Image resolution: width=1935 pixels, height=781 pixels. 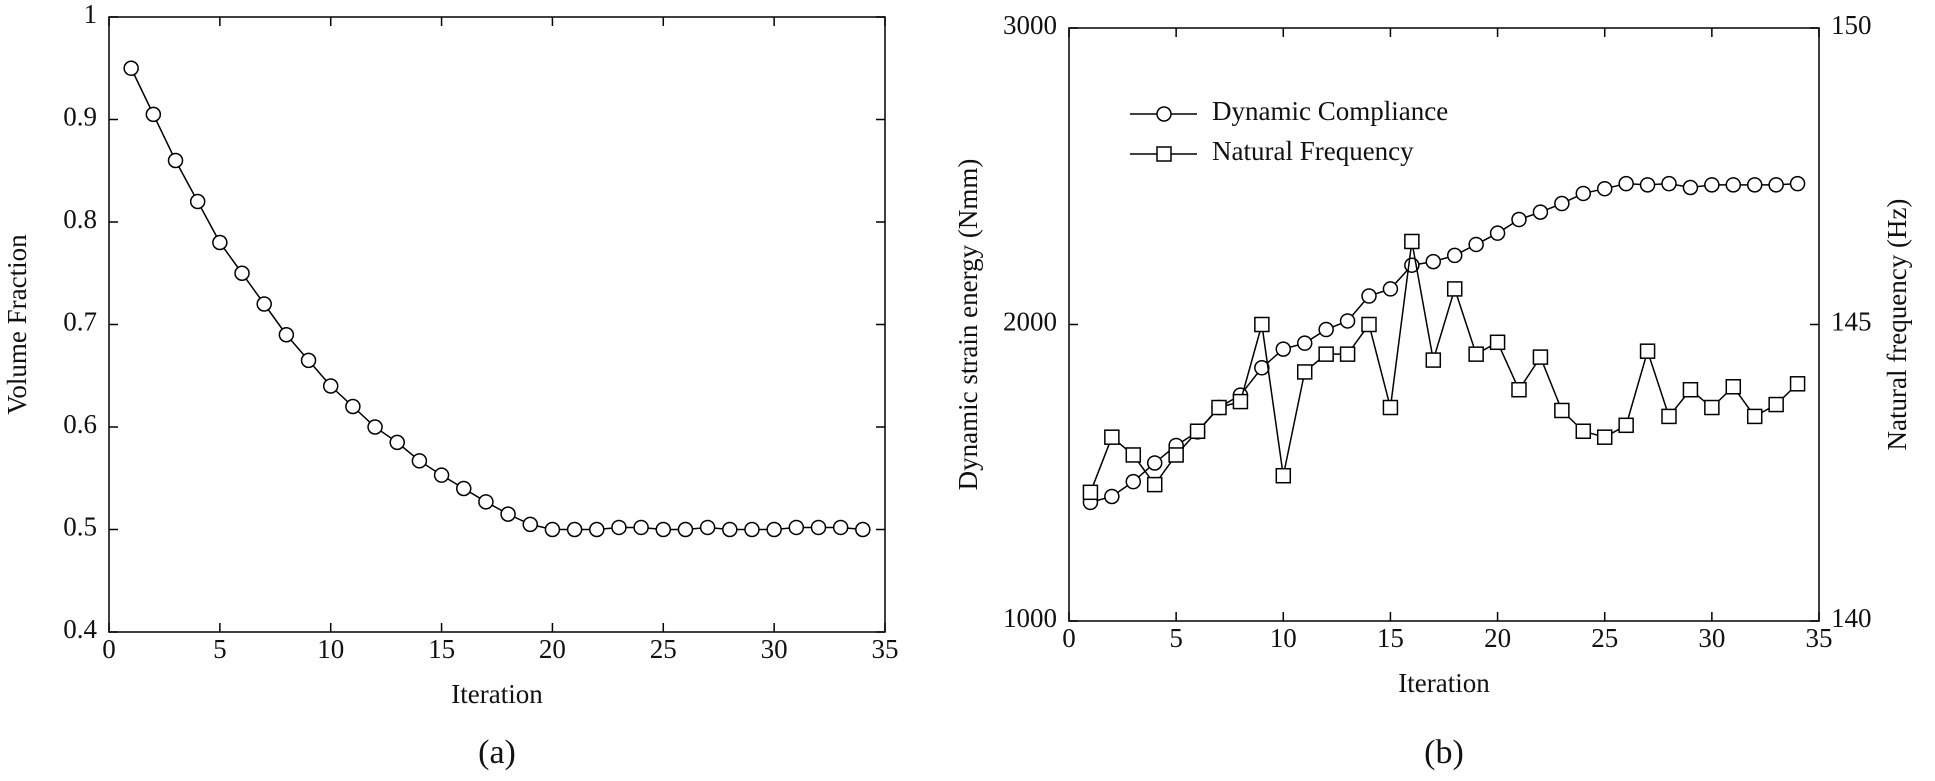 I want to click on y-axis-label: Dynamic strain energy (Nmm), so click(x=968, y=325).